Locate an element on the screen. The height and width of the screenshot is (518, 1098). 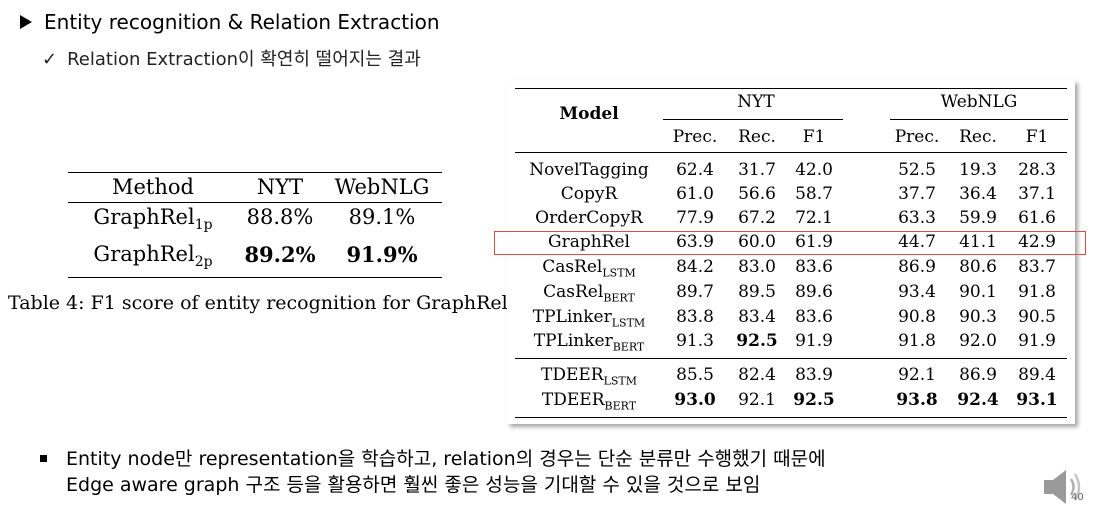
table-cell: 31.7 is located at coordinates (757, 170).